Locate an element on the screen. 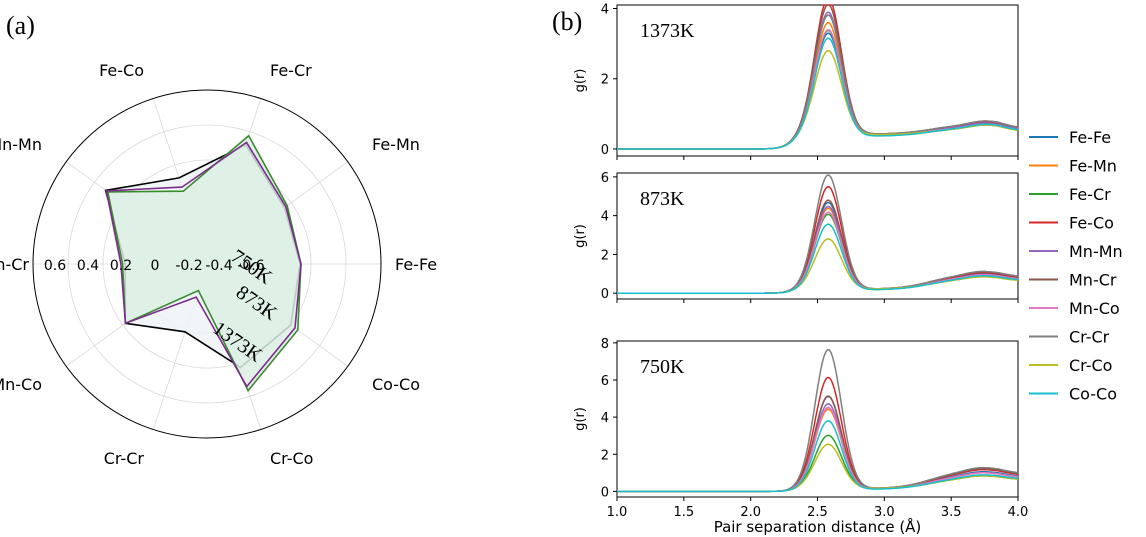  radar-axis-label: Fe-Fe is located at coordinates (416, 264).